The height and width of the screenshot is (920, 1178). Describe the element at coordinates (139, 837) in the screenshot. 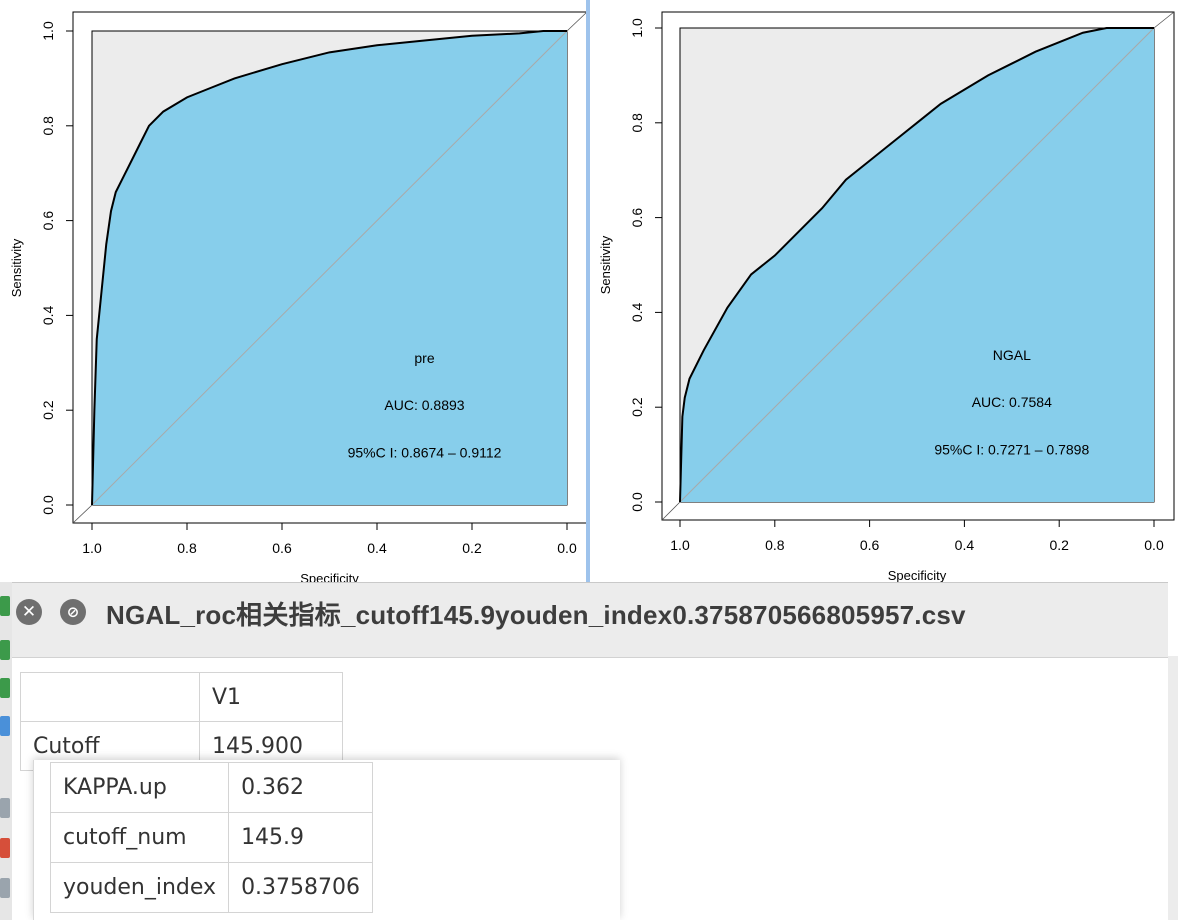

I see `row-name-cell: cutoff_num` at that location.